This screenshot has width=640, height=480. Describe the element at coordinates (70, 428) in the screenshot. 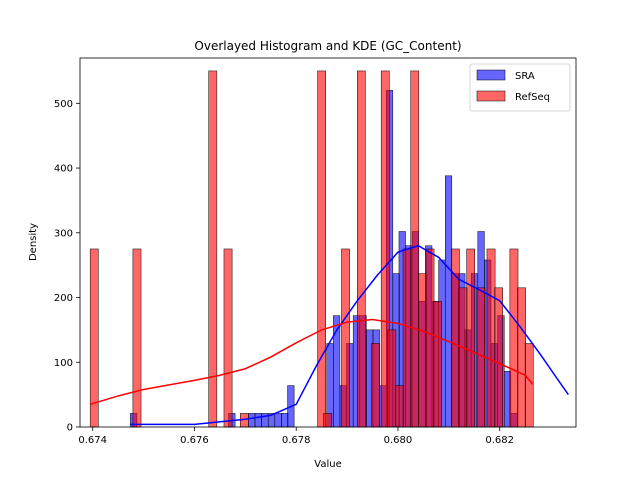

I see `y-tick-label: 0` at that location.